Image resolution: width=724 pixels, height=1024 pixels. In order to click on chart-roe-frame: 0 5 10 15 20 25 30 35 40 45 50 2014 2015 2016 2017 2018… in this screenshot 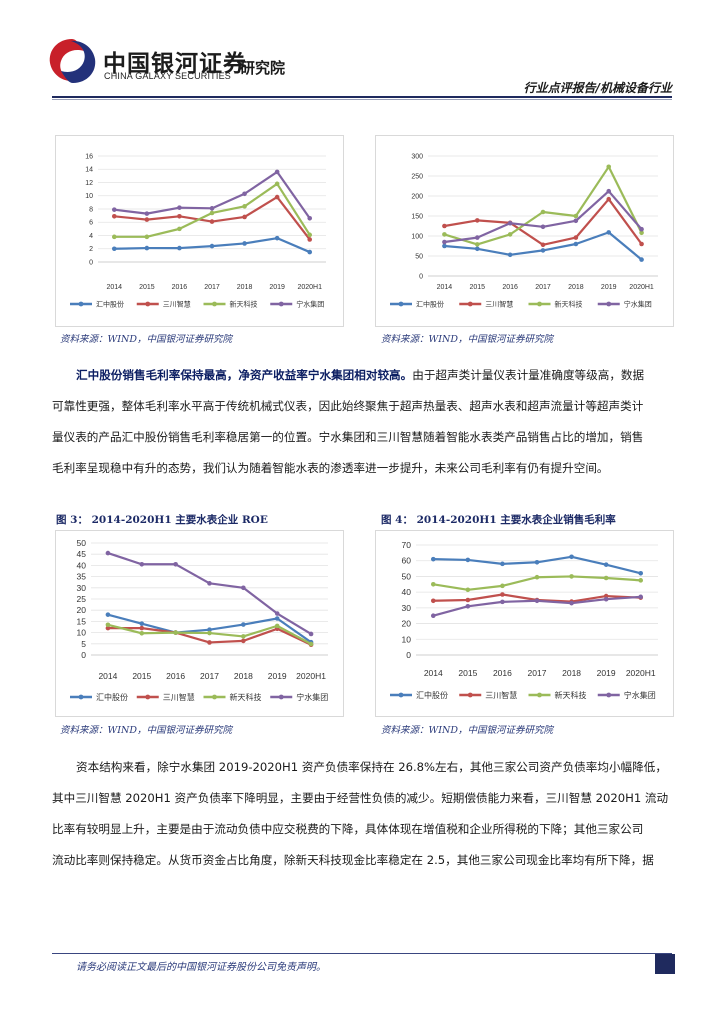, I will do `click(199, 623)`.